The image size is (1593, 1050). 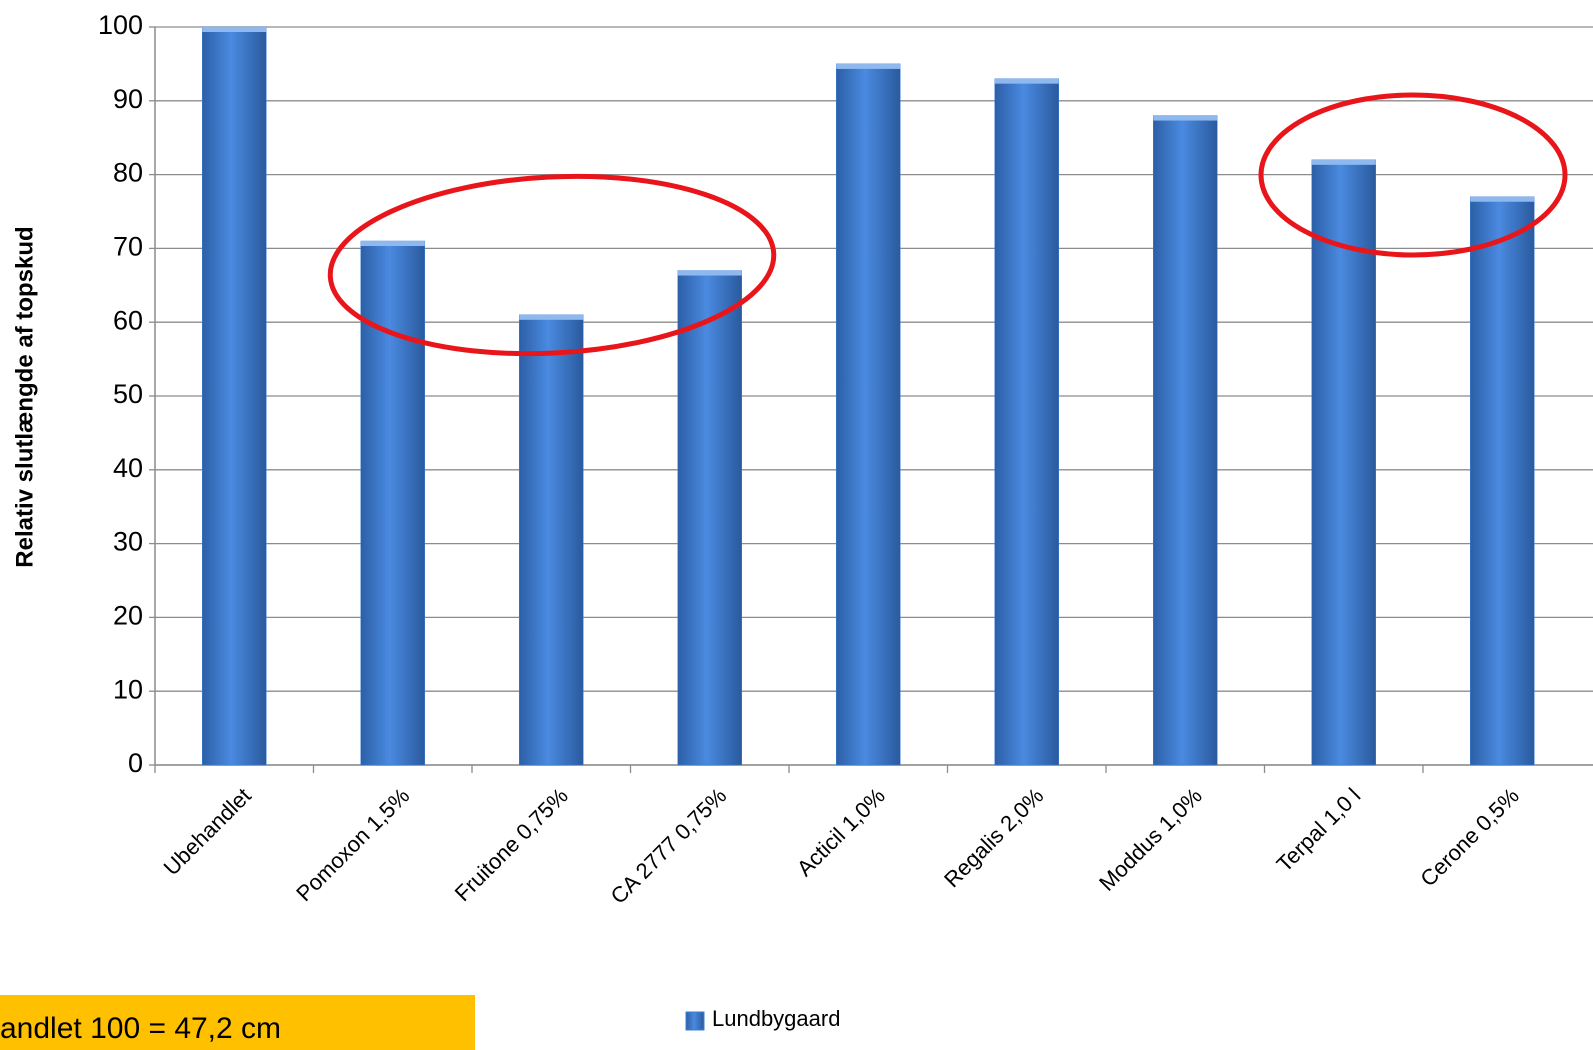 I want to click on x-tick-label: Terpal 1,0 l, so click(x=1319, y=830).